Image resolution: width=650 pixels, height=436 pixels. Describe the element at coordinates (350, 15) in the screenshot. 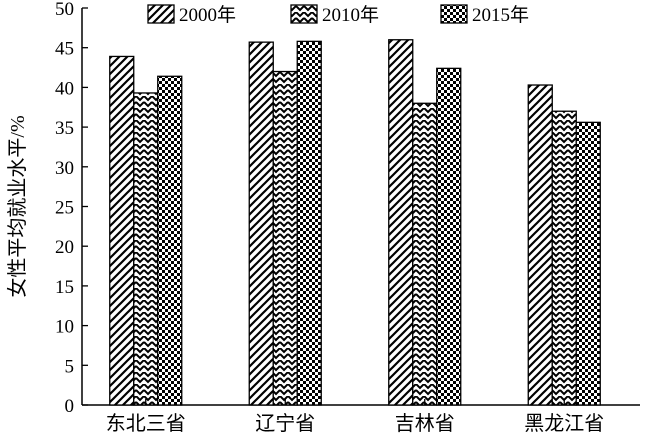

I see `legend-label-2: 2010年` at that location.